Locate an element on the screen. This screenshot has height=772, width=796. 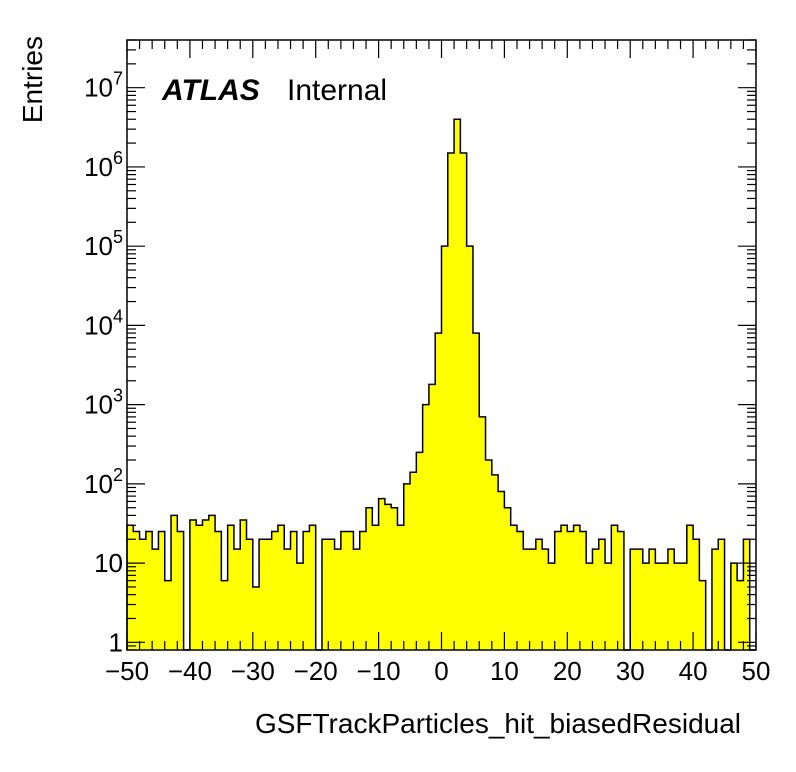
x-tick-label: 20 is located at coordinates (567, 671).